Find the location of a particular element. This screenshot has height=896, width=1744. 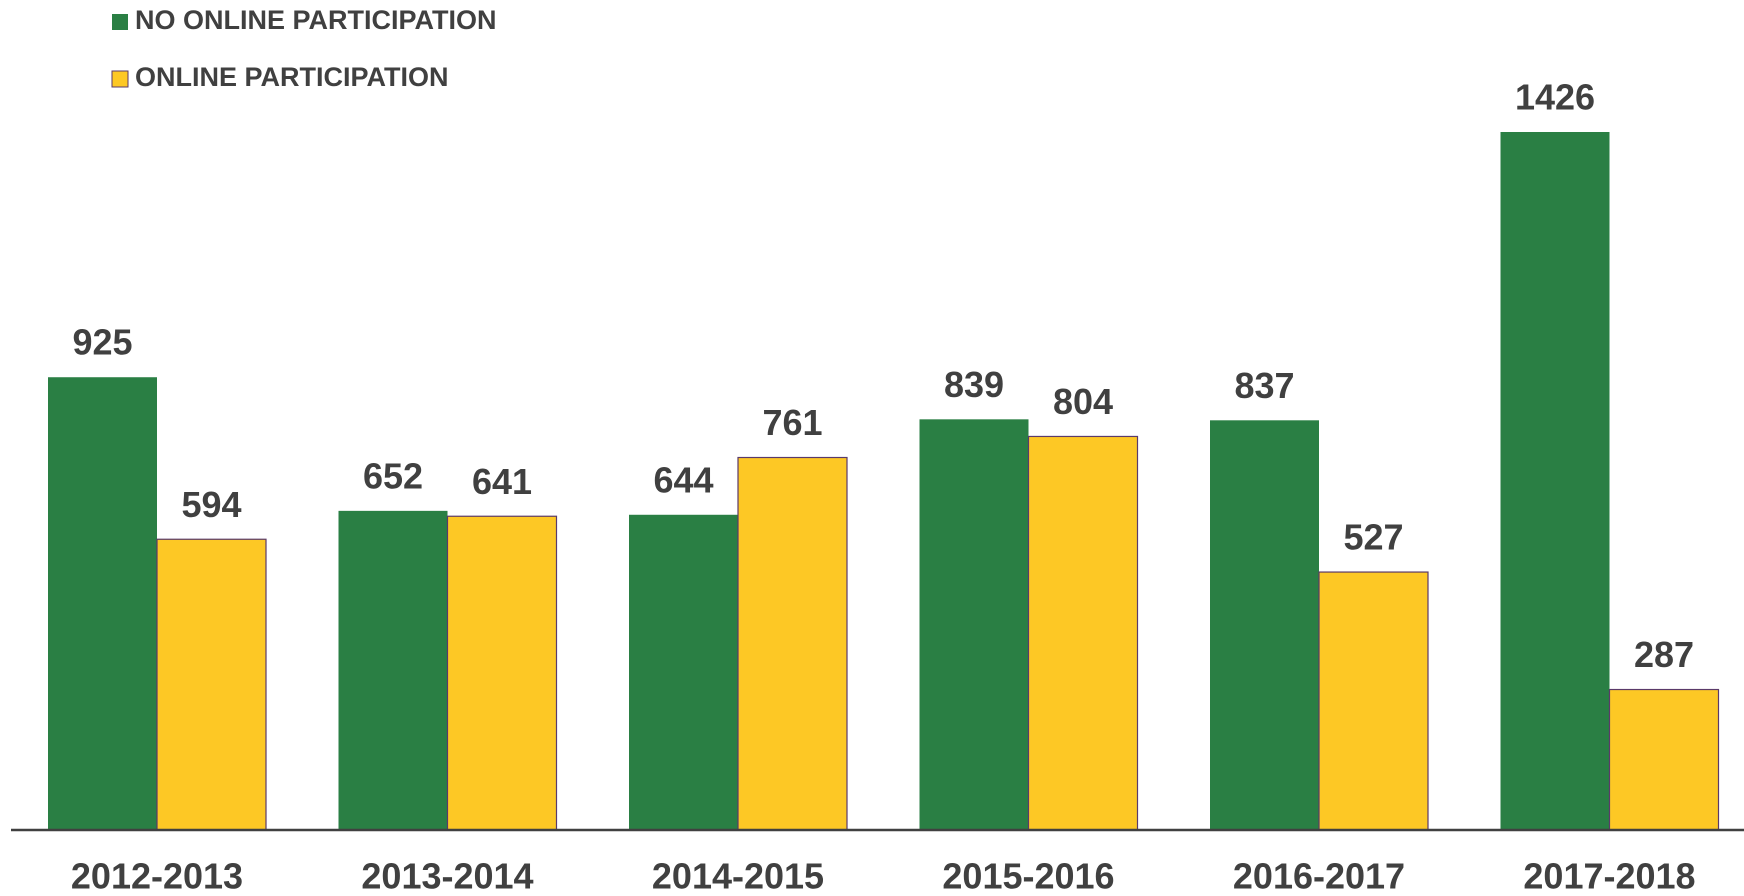

data-label: 1426 is located at coordinates (1555, 97).